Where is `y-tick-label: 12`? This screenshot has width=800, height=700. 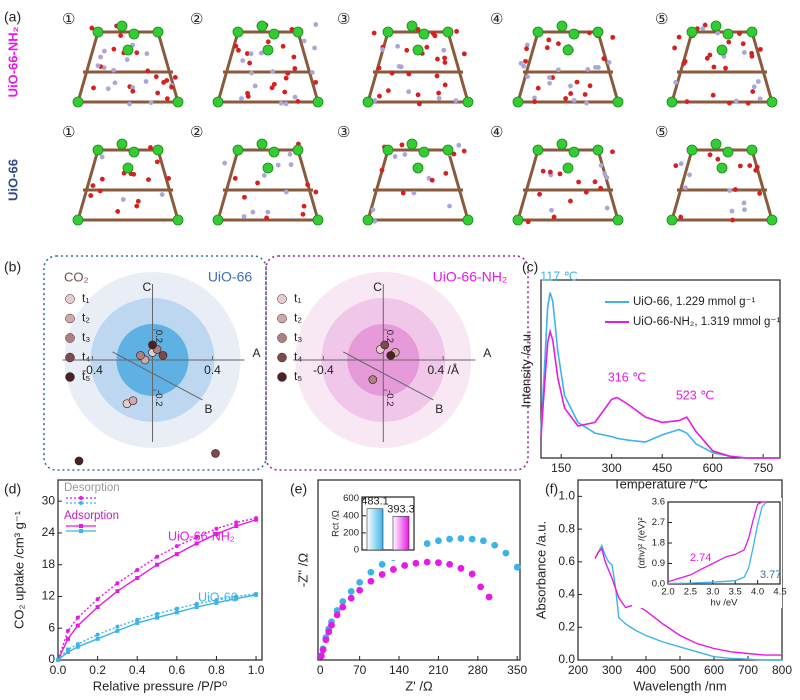 y-tick-label: 12 is located at coordinates (49, 596).